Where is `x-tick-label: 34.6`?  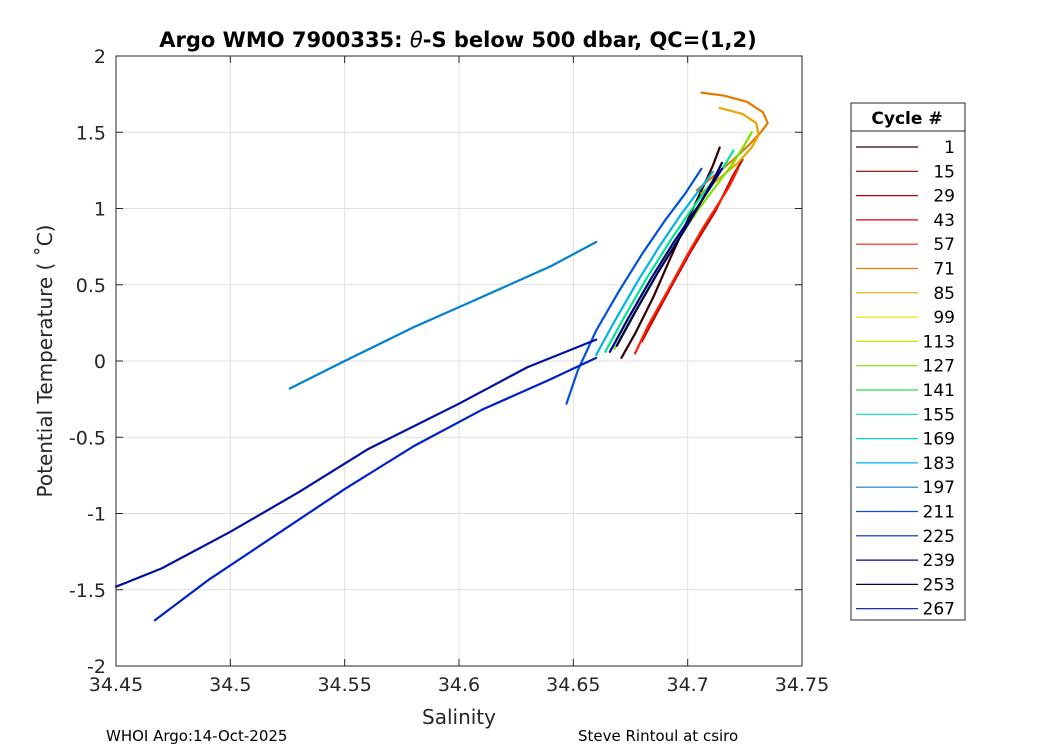
x-tick-label: 34.6 is located at coordinates (459, 685).